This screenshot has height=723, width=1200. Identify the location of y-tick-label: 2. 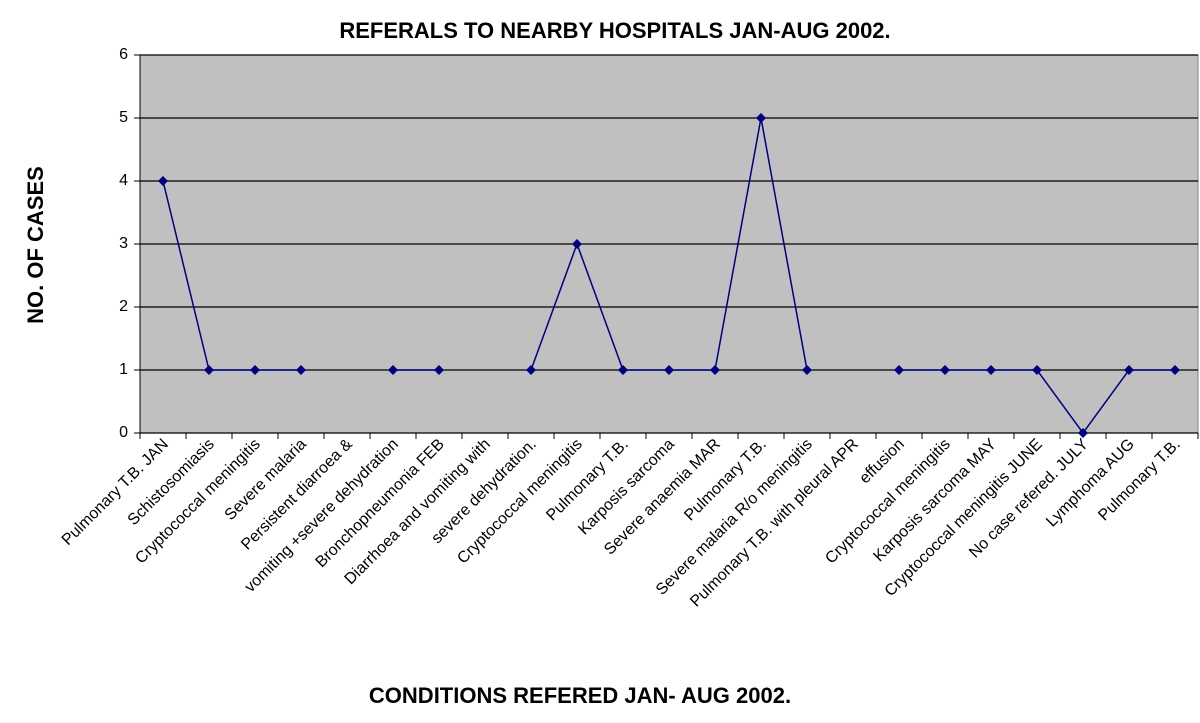
(123, 306).